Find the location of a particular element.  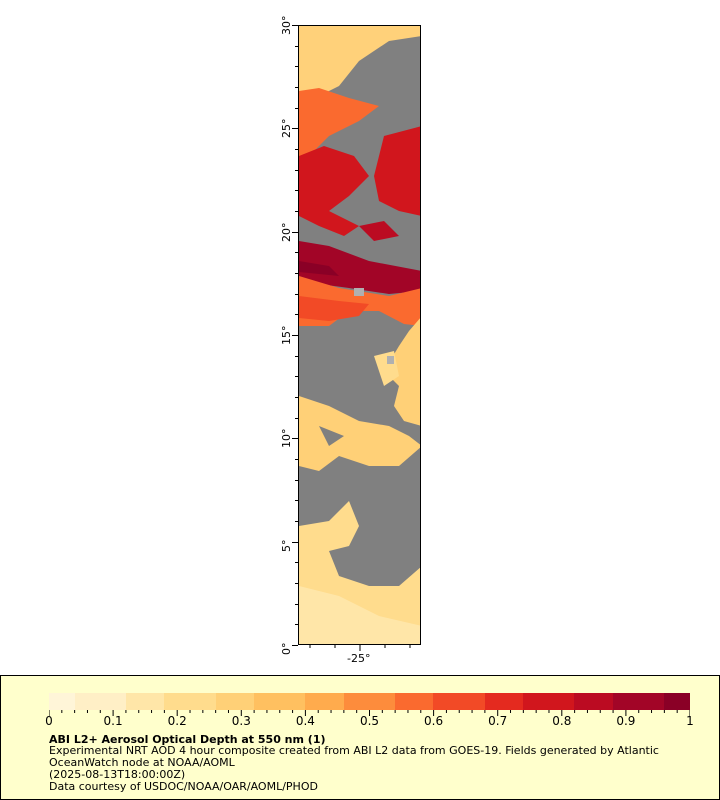

colorbar-label: 0.9 is located at coordinates (626, 721).